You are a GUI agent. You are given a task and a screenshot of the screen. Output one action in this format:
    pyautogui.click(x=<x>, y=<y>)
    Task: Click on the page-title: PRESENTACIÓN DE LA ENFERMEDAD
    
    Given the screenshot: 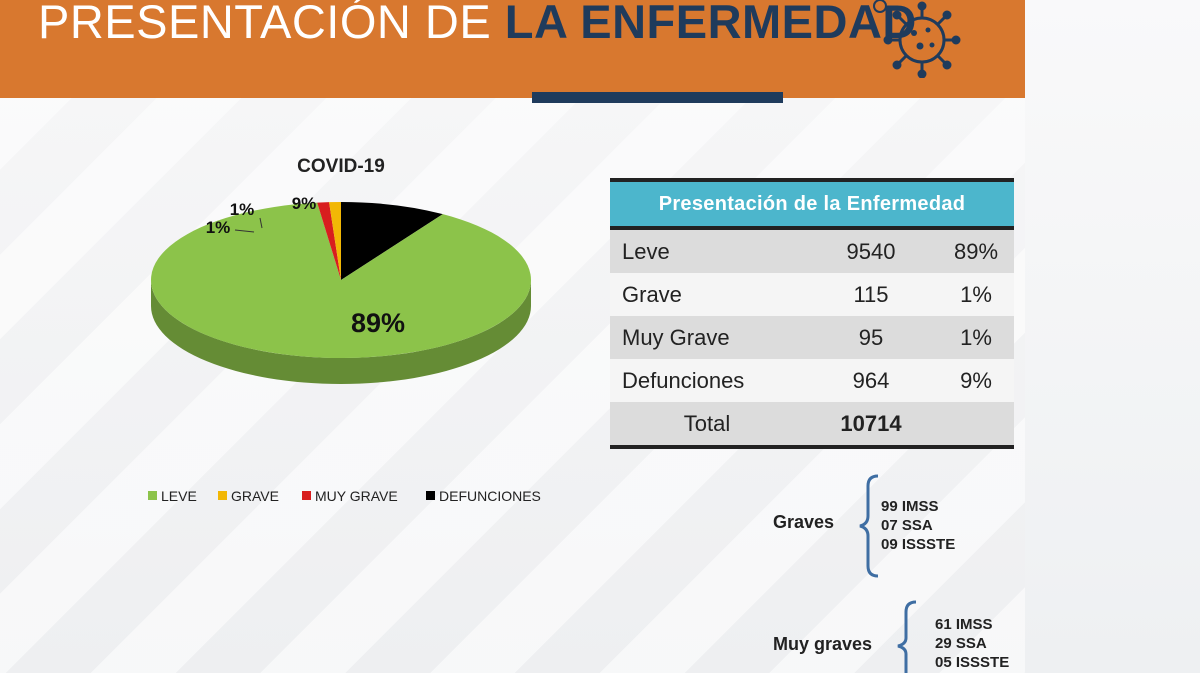 What is the action you would take?
    pyautogui.click(x=477, y=26)
    